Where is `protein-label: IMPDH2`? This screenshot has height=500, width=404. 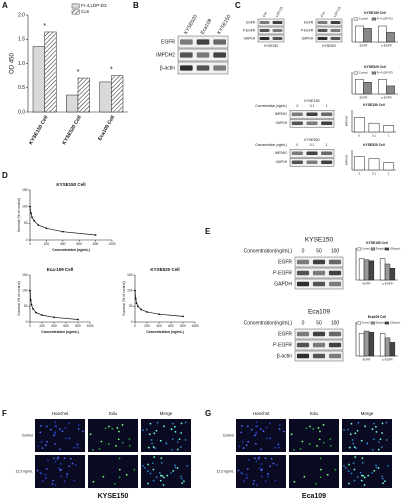
protein-label: IMPDH2 is located at coordinates (165, 55).